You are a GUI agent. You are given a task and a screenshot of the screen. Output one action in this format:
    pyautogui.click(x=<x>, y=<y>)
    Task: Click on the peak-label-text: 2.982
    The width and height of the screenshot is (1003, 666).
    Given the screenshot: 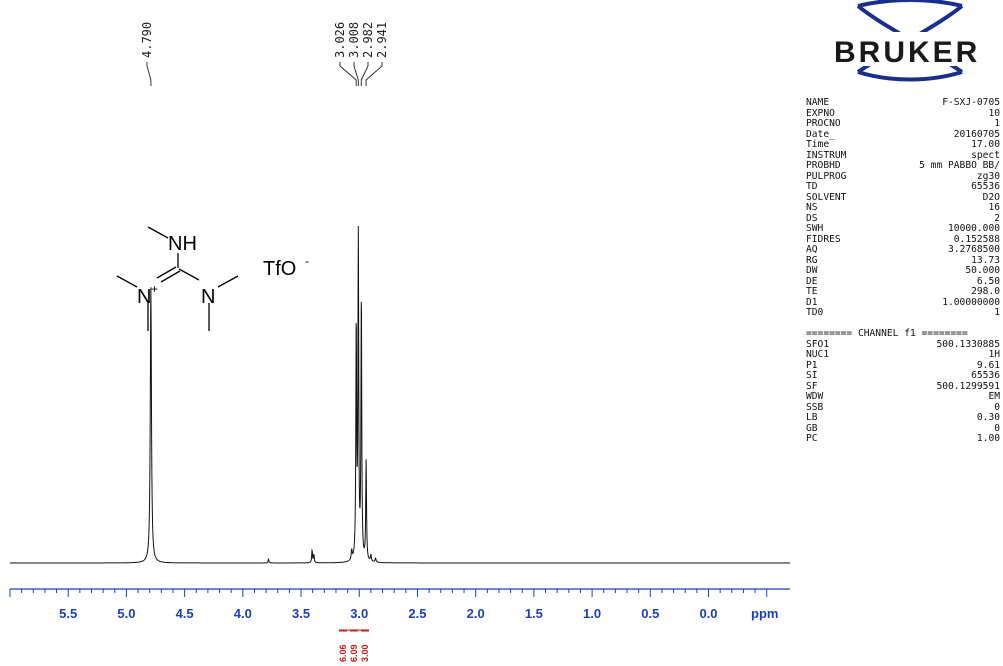 What is the action you would take?
    pyautogui.click(x=368, y=40)
    